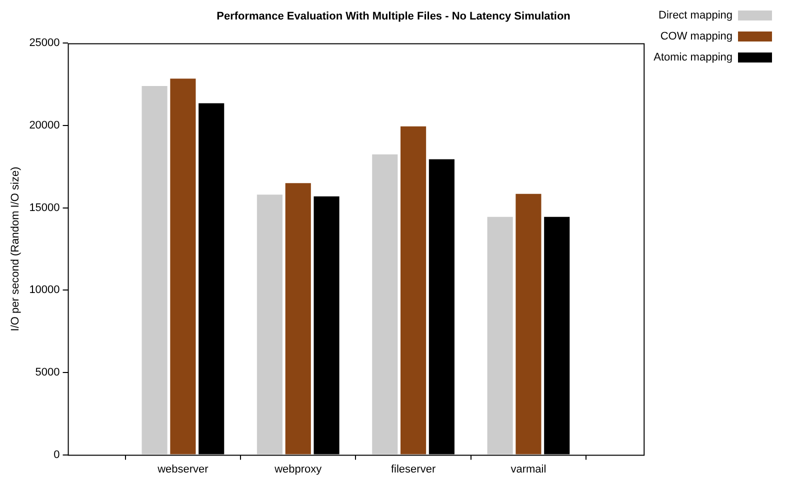 This screenshot has width=792, height=484. I want to click on x-tick-label: fileserver, so click(413, 469).